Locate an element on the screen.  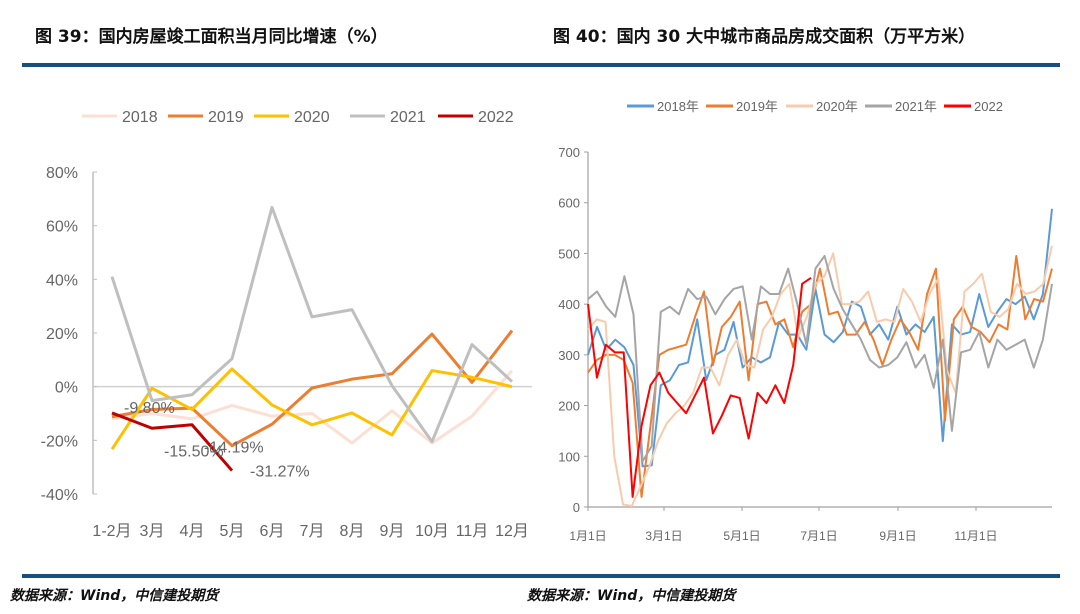
left-series-line-2022 is located at coordinates (172, 441).